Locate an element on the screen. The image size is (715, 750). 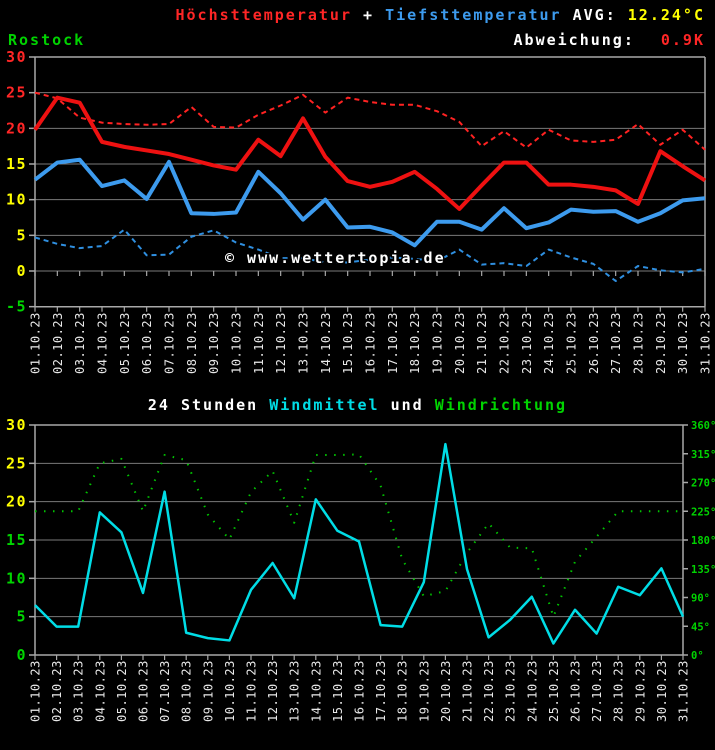
wind-deg-label: 90° is located at coordinates (700, 599).